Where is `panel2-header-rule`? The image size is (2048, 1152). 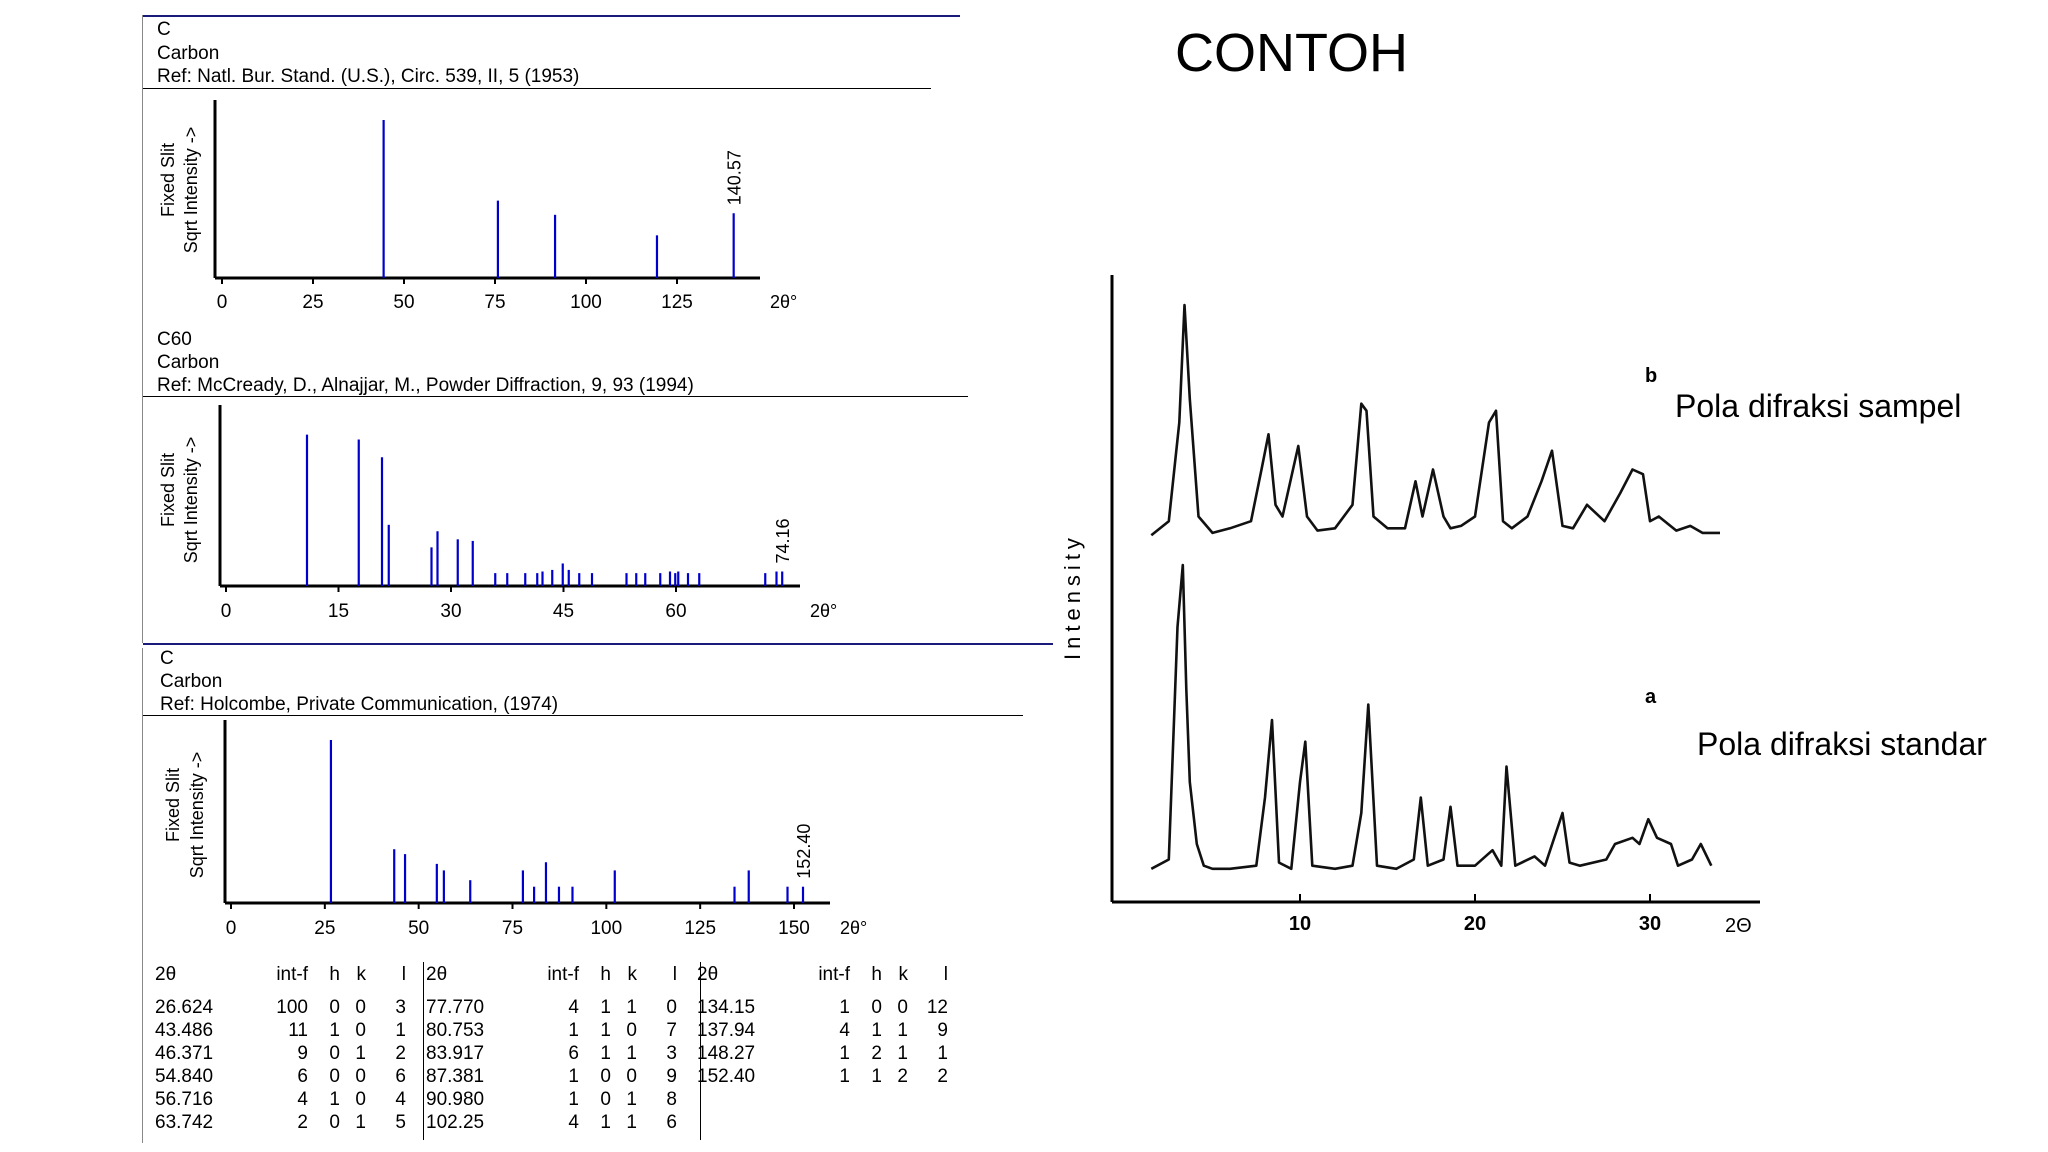 panel2-header-rule is located at coordinates (555, 396).